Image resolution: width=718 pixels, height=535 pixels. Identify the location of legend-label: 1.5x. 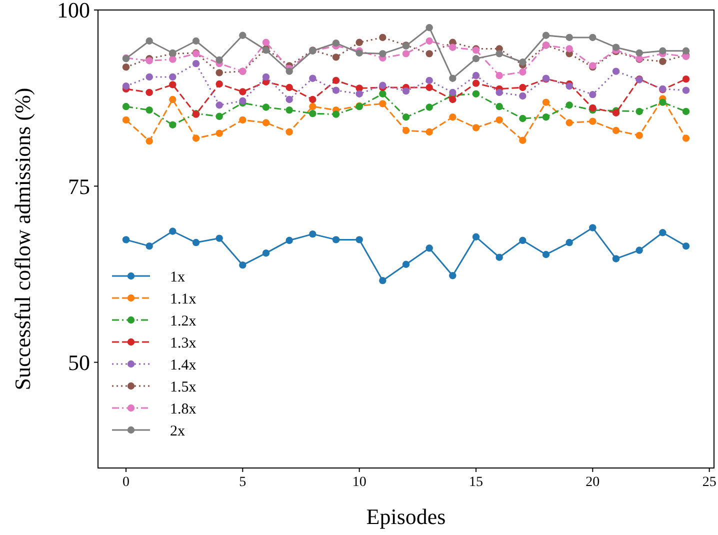
(183, 387).